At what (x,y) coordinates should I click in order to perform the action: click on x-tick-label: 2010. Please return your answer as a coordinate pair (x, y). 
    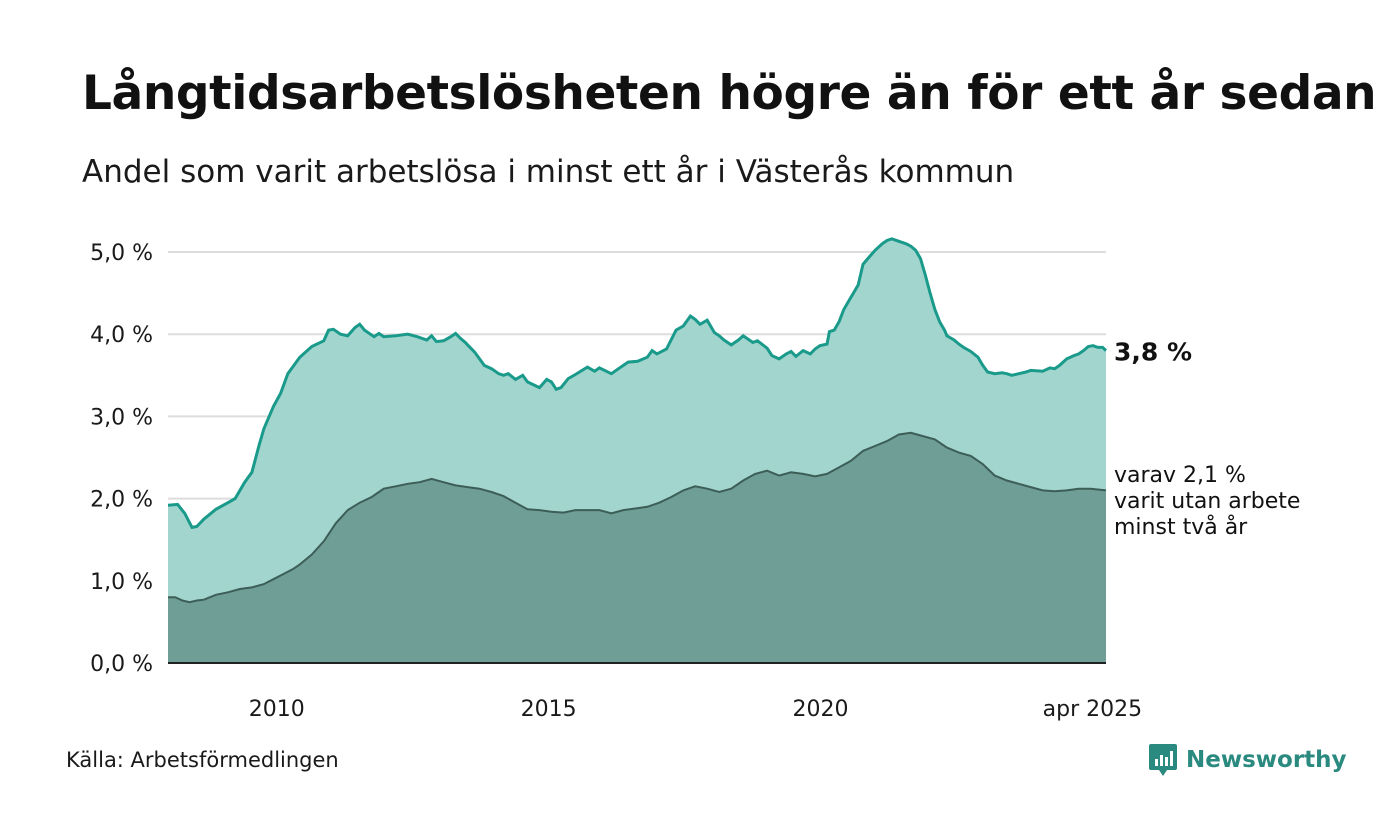
    Looking at the image, I should click on (277, 709).